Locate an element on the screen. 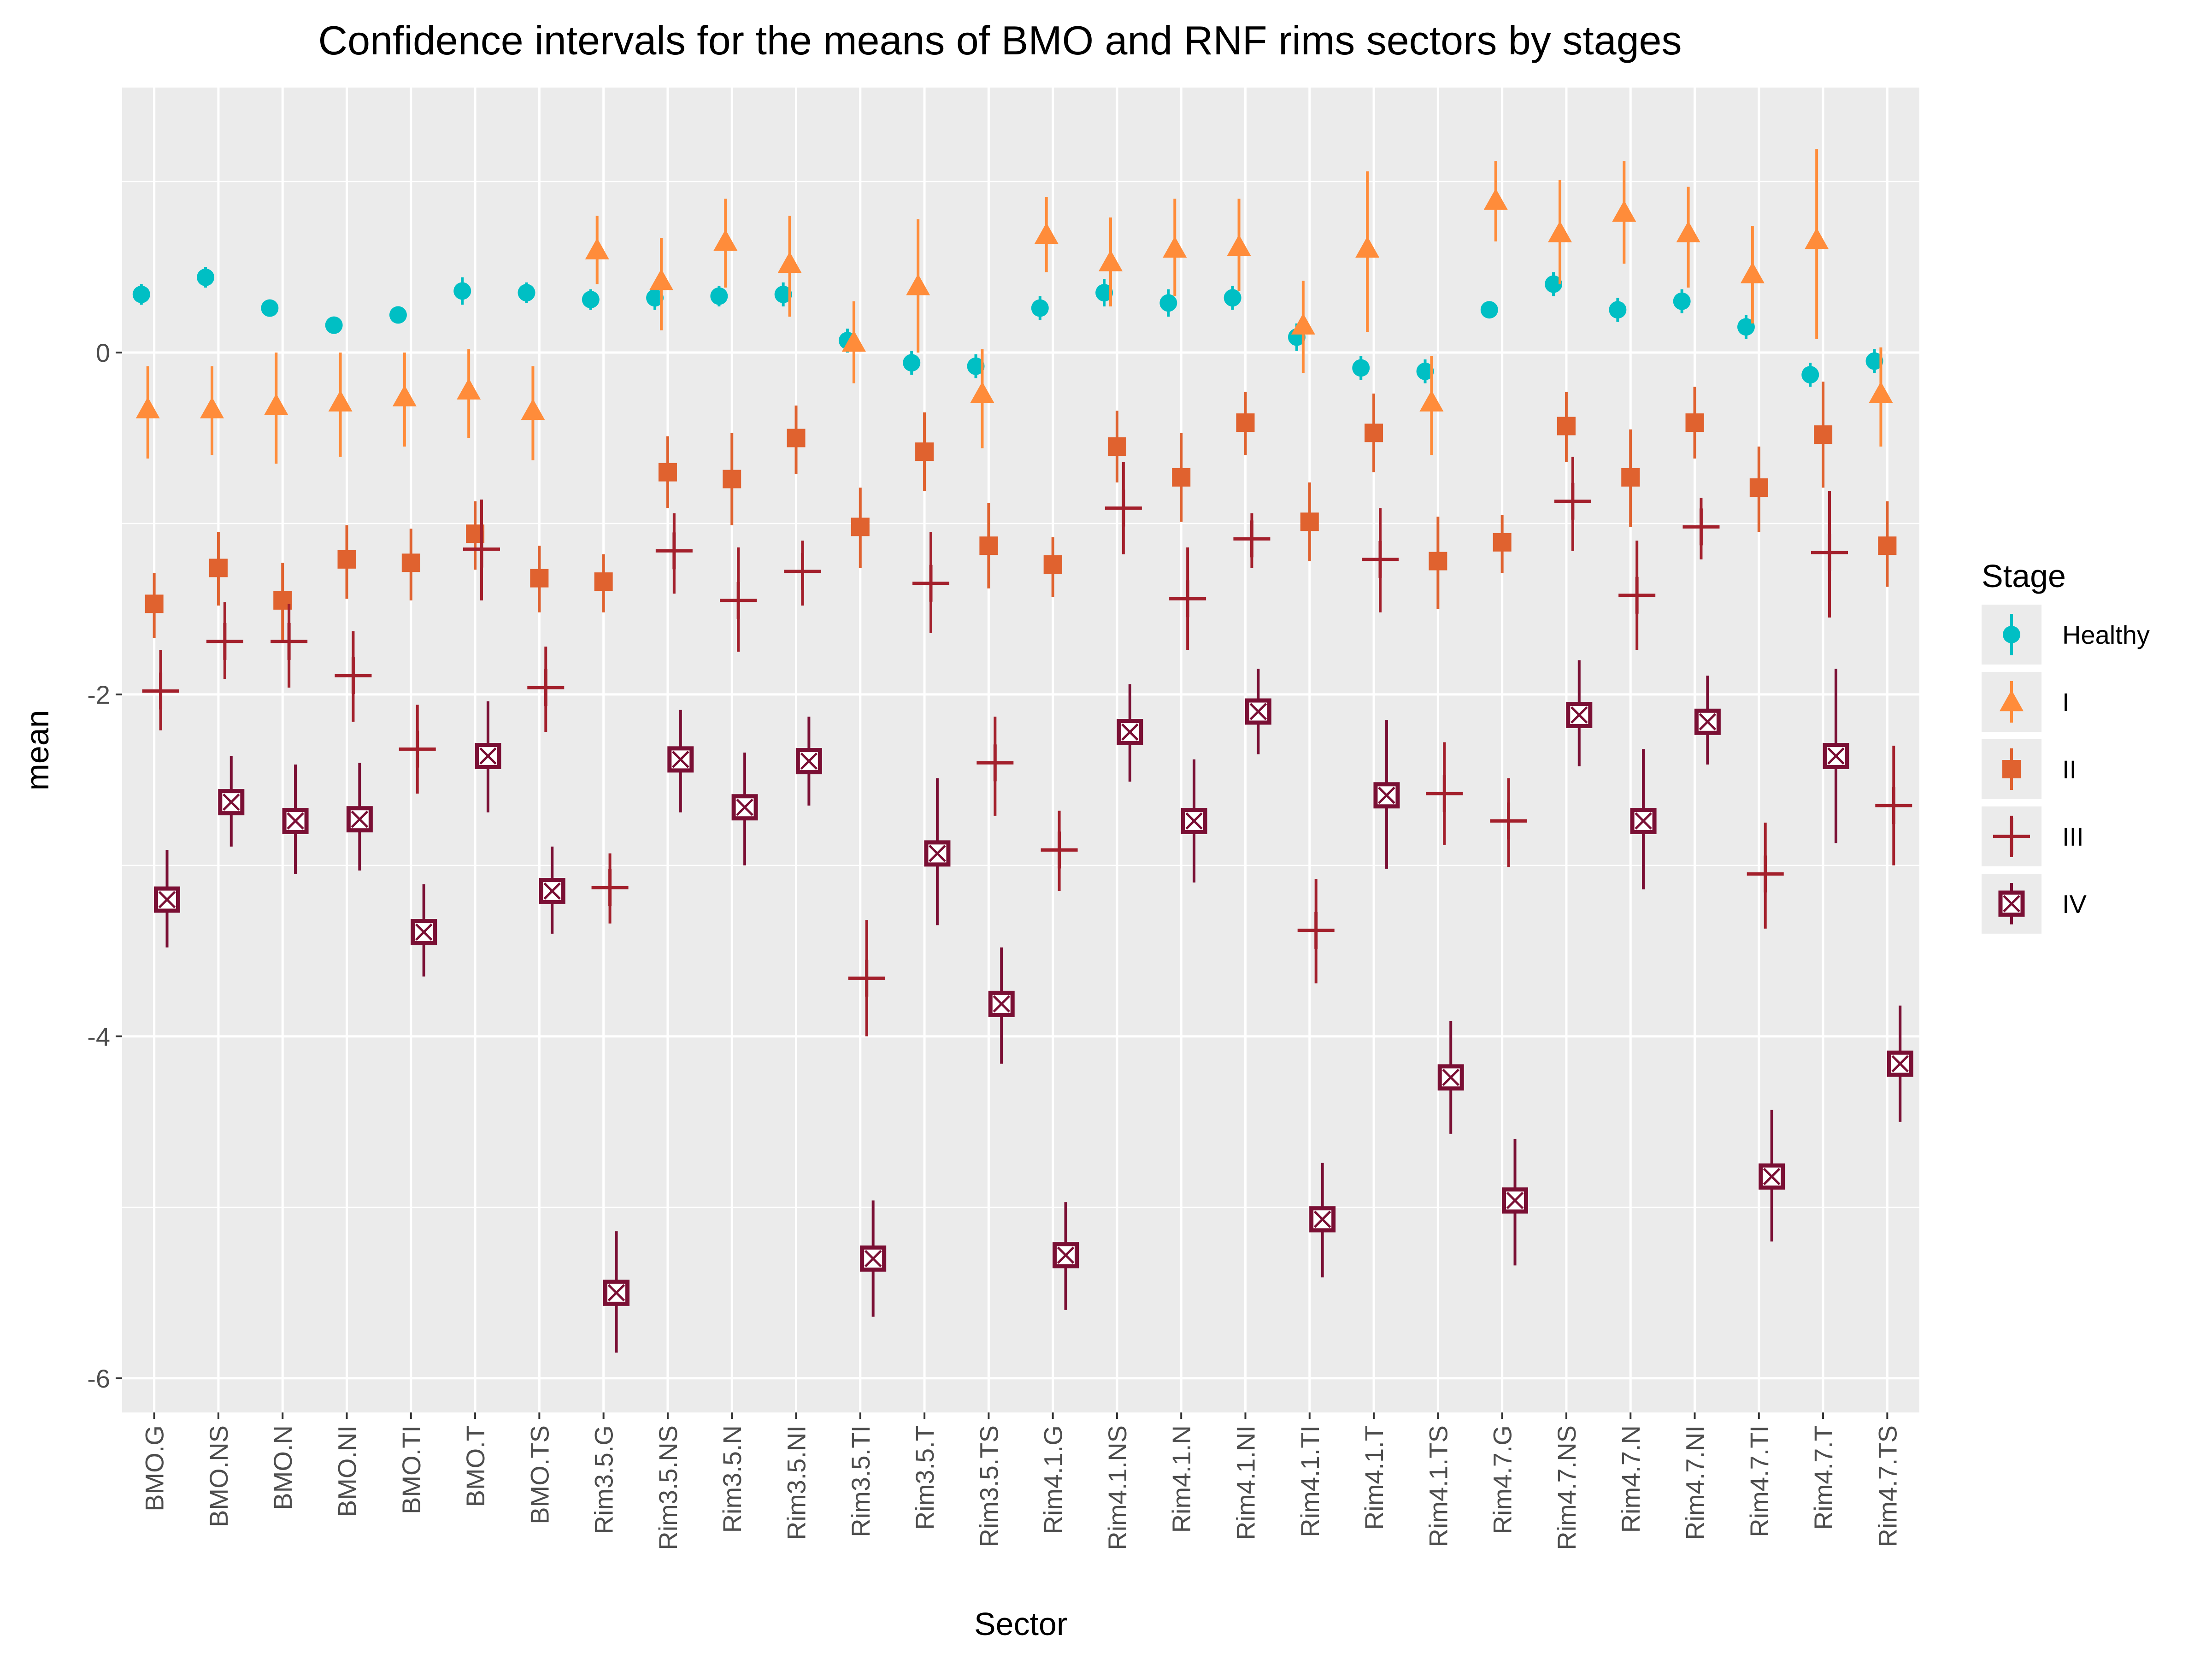  x-tick-label: Rim3.5.G is located at coordinates (603, 1480).